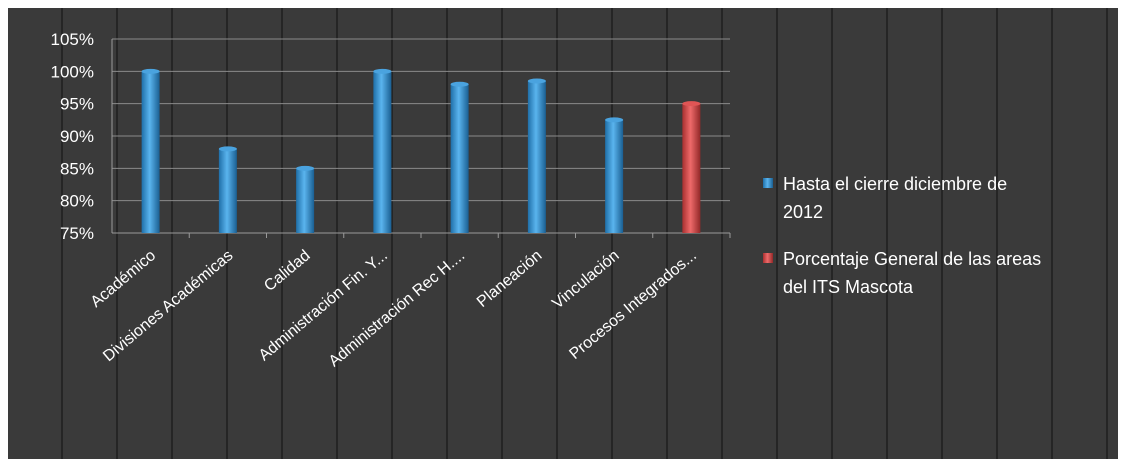  What do you see at coordinates (124, 279) in the screenshot?
I see `x-tick-label: Académico` at bounding box center [124, 279].